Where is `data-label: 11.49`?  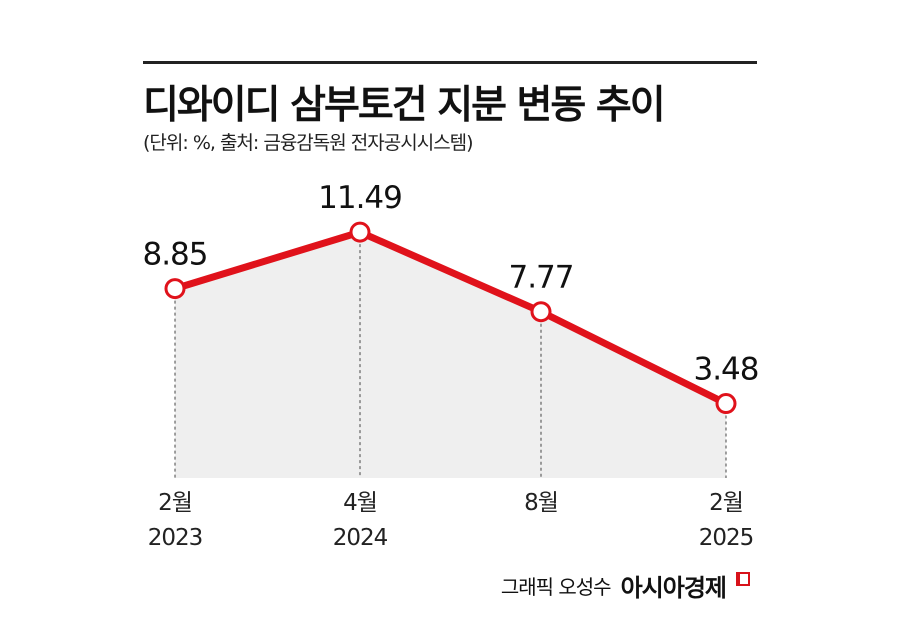 data-label: 11.49 is located at coordinates (360, 198).